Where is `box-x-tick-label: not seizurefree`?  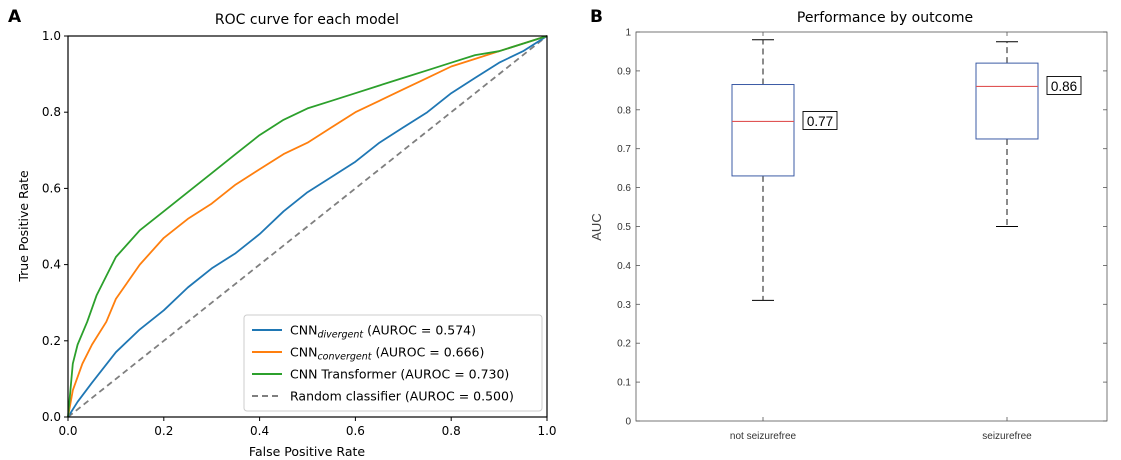
box-x-tick-label: not seizurefree is located at coordinates (763, 436).